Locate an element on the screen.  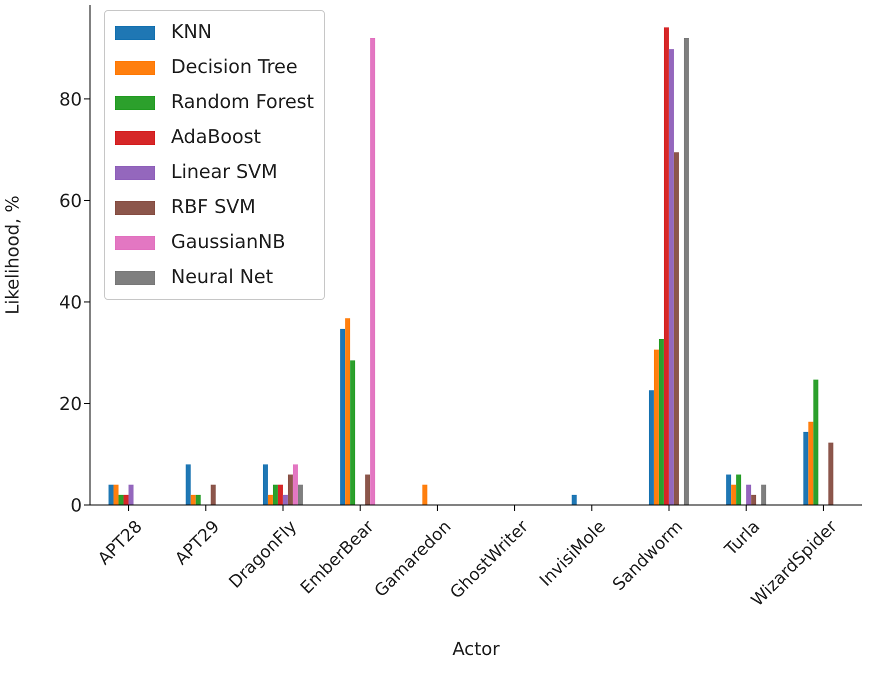
legend-label: Linear SVM is located at coordinates (224, 172).